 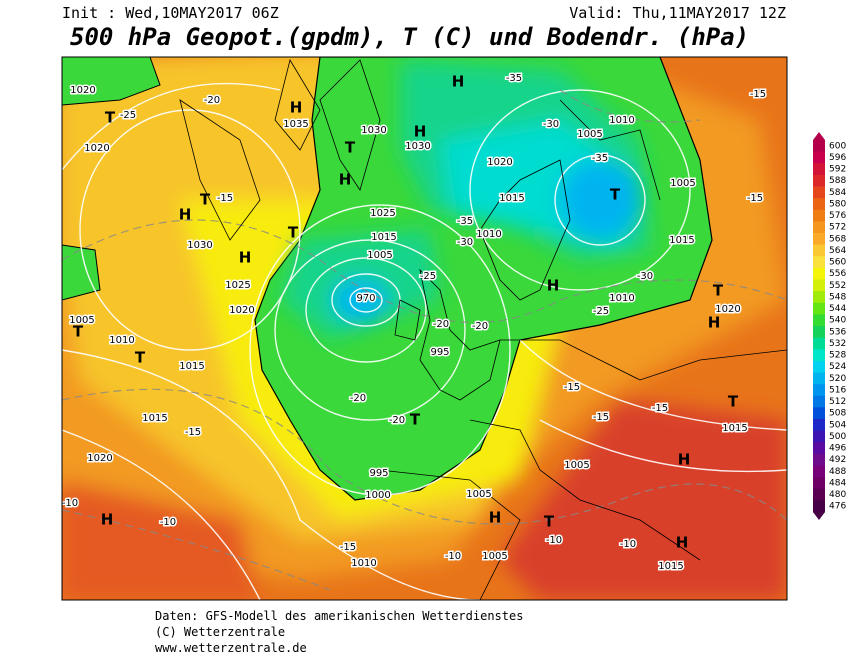 I want to click on legend-label: 492, so click(x=837, y=460).